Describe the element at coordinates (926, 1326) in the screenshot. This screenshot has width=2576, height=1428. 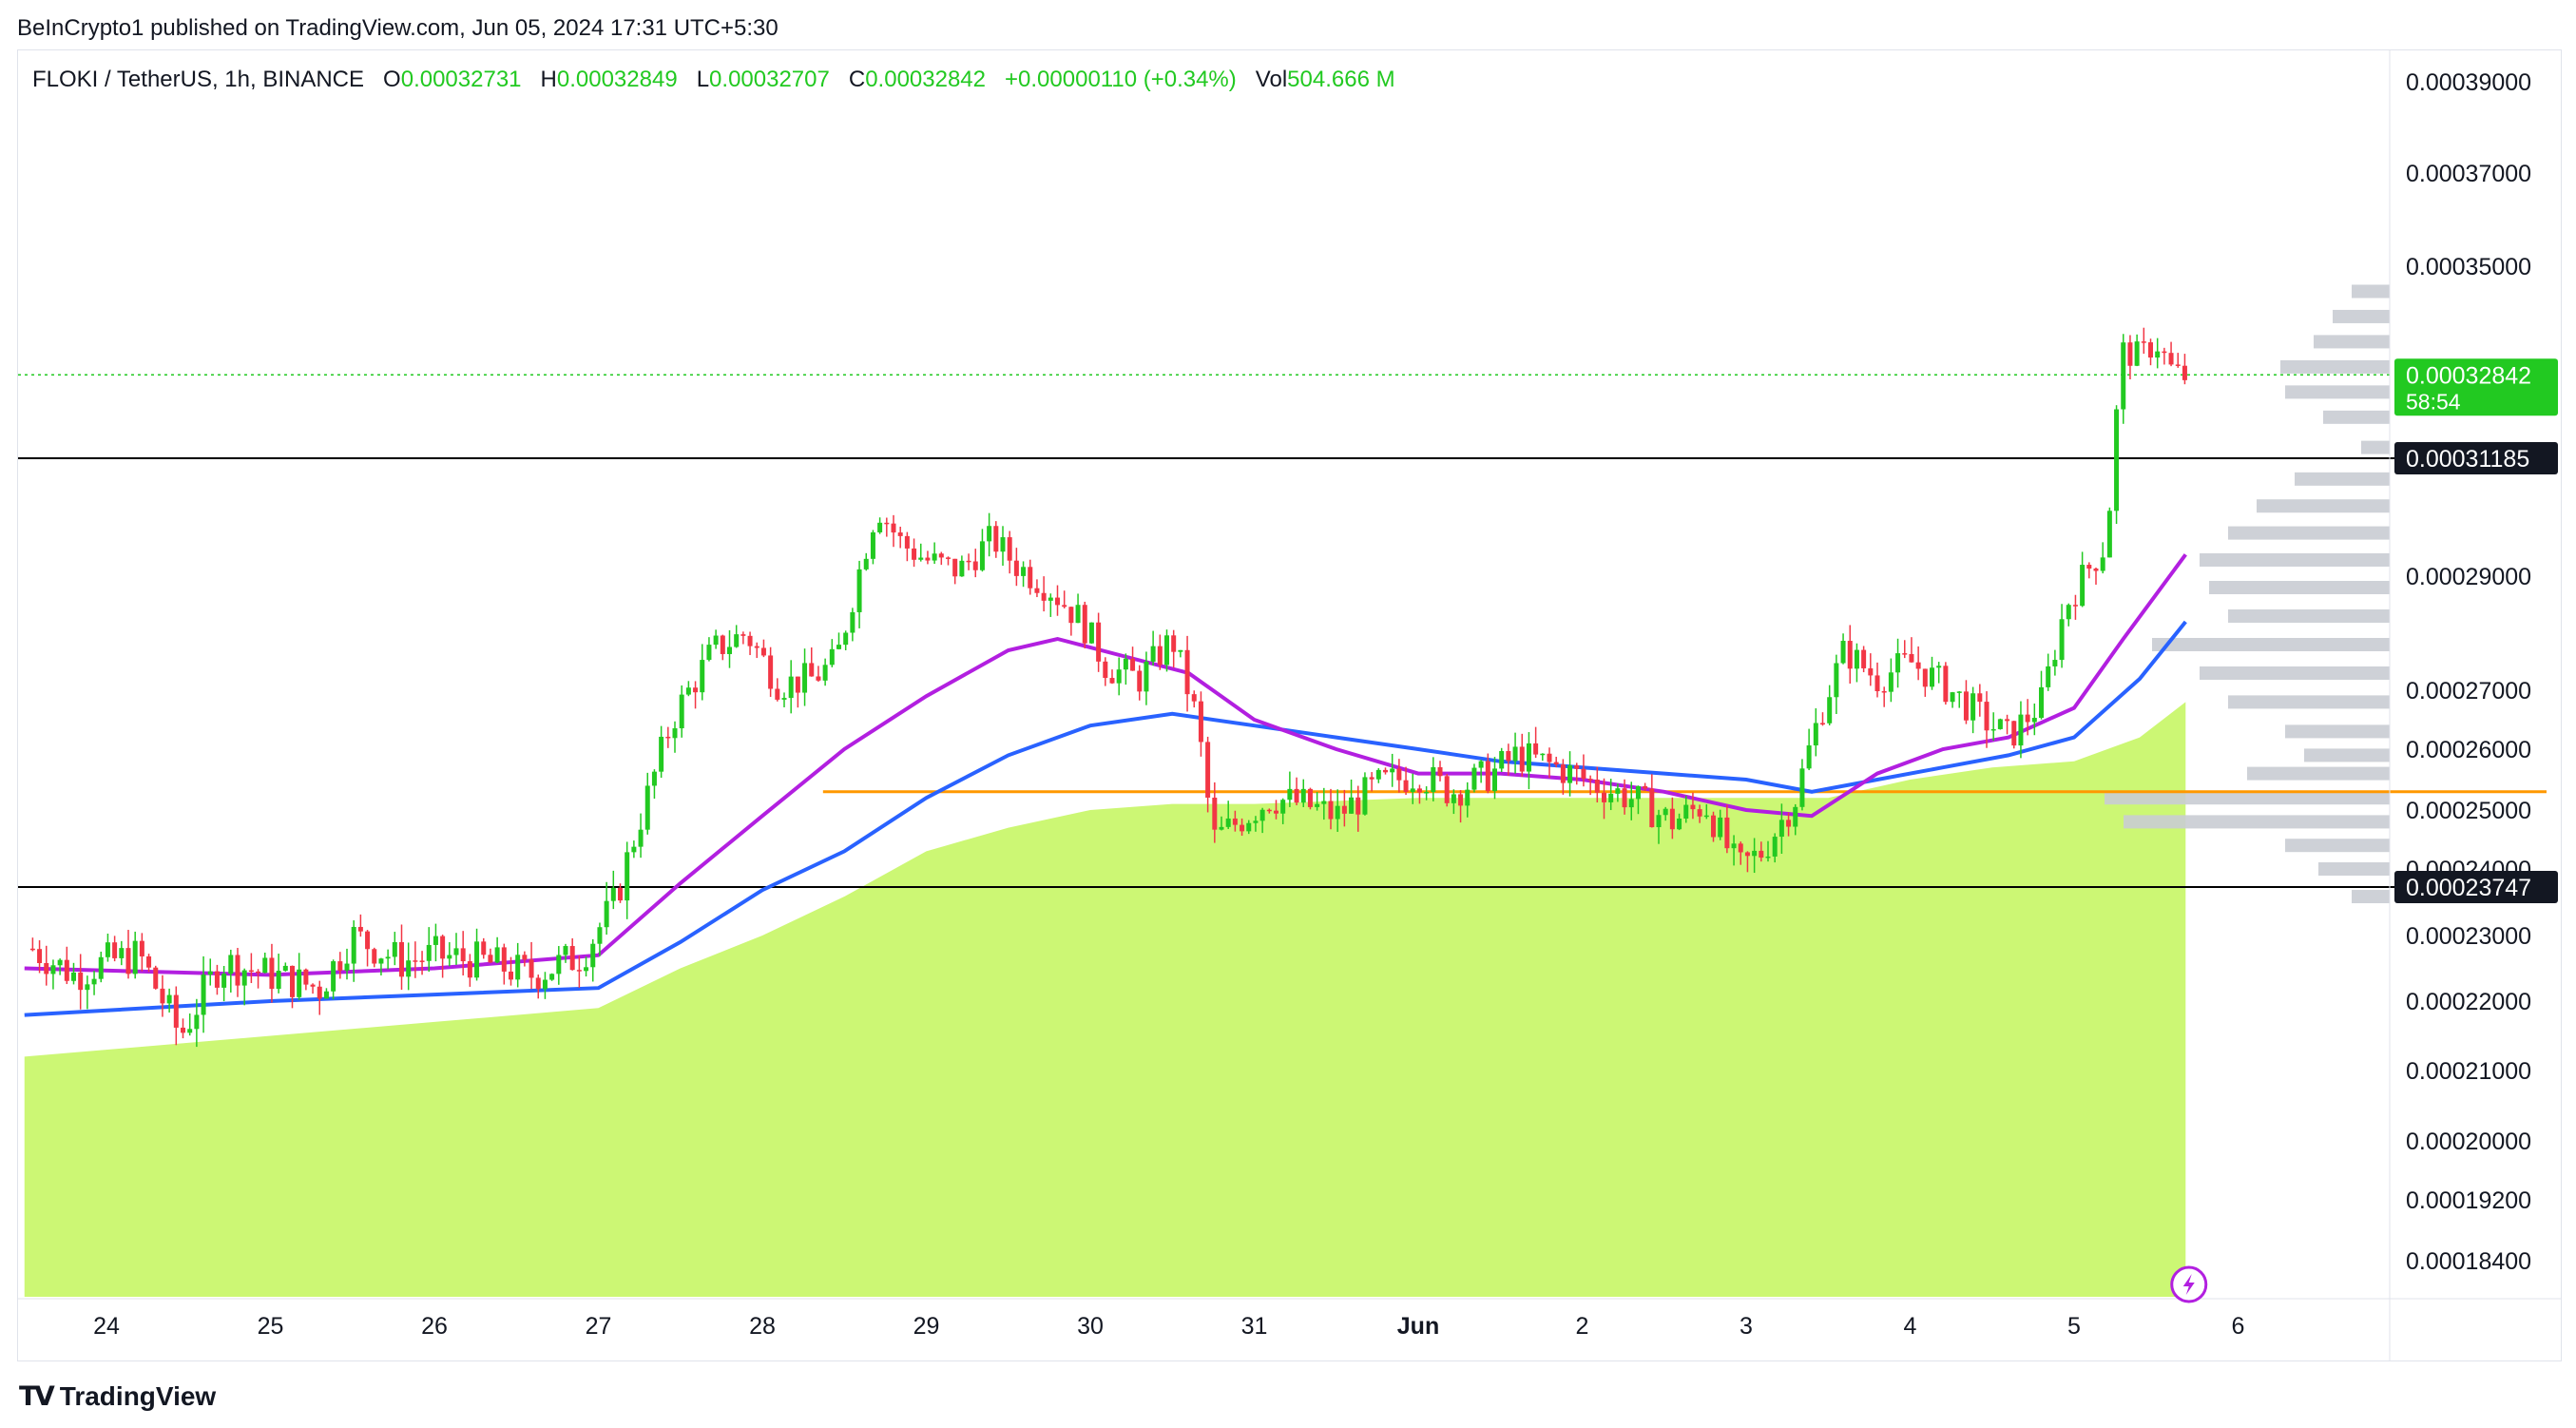
I see `date-axis-label: 29` at that location.